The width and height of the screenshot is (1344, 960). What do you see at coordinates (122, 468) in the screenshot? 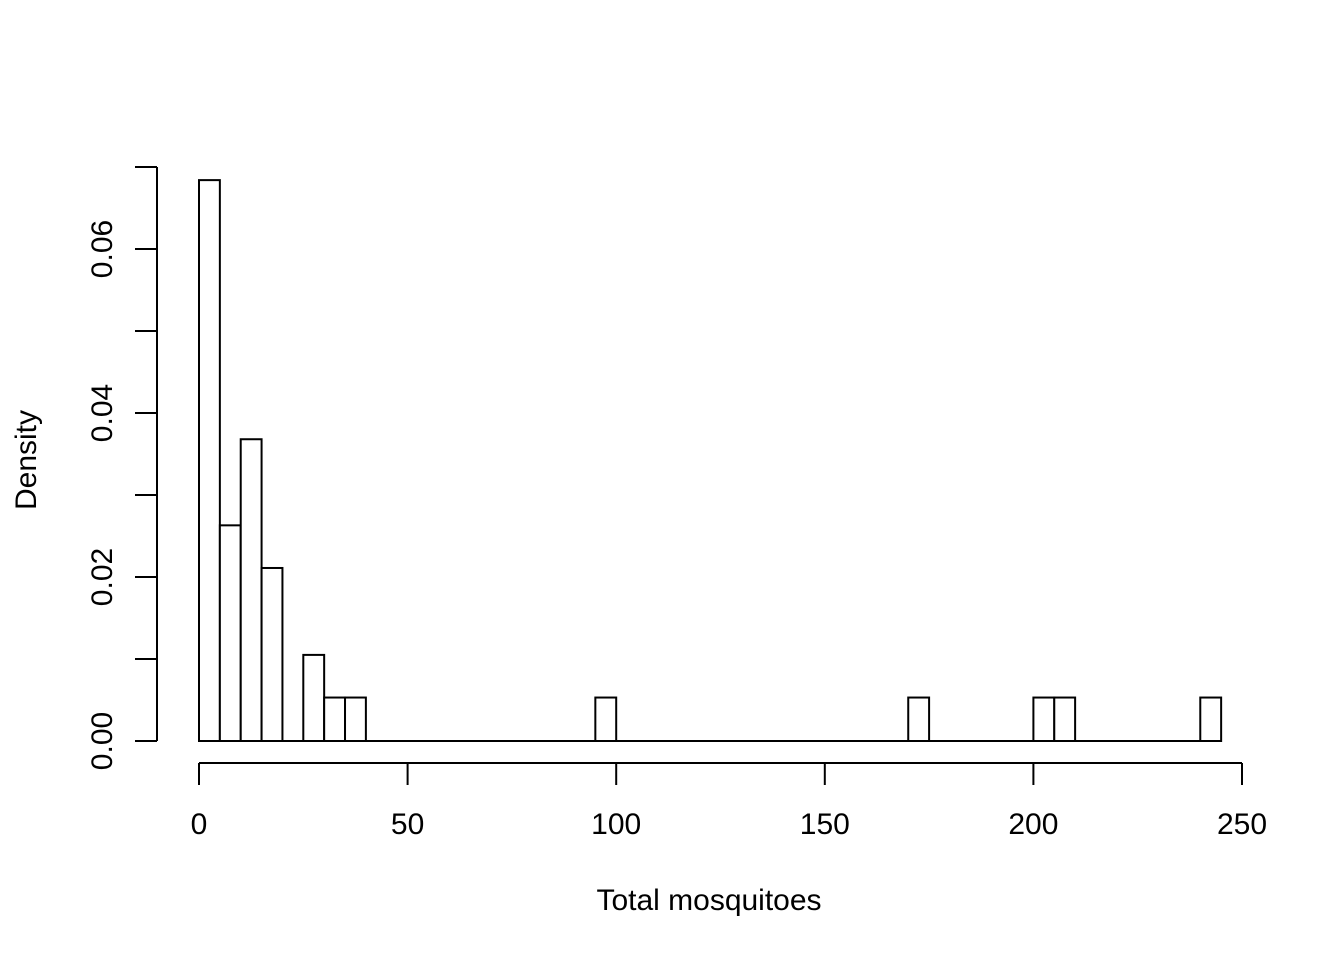
I see `y-axis: 0.00 0.02 0.04 0.06` at bounding box center [122, 468].